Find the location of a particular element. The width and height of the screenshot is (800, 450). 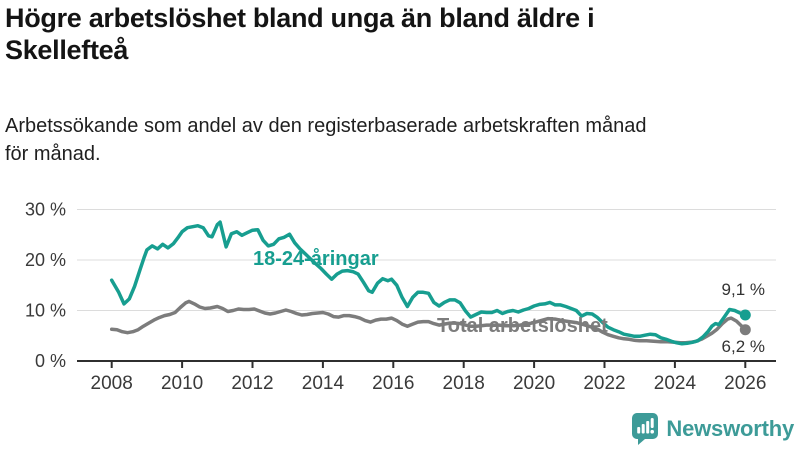

x-axis-tick-label: 2024 is located at coordinates (675, 383).